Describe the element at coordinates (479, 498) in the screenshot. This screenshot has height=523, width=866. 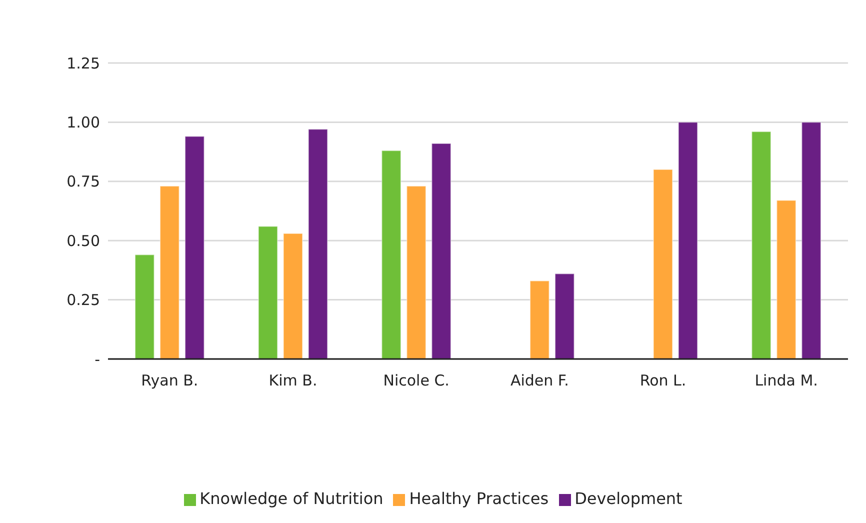
I see `legend-label: Healthy Practices` at that location.